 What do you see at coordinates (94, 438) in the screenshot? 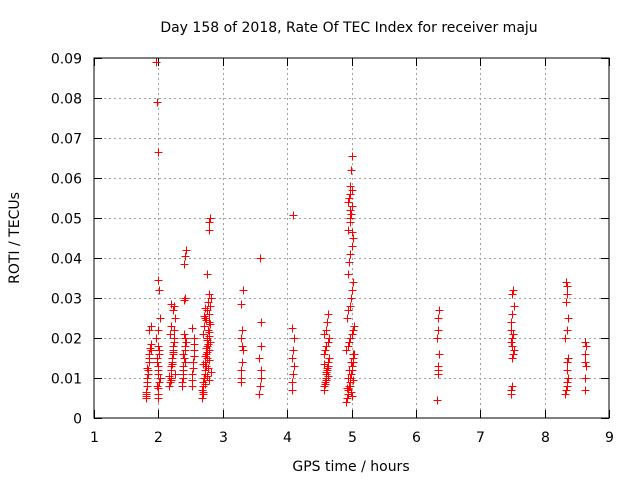
I see `x-tick-label: 1` at bounding box center [94, 438].